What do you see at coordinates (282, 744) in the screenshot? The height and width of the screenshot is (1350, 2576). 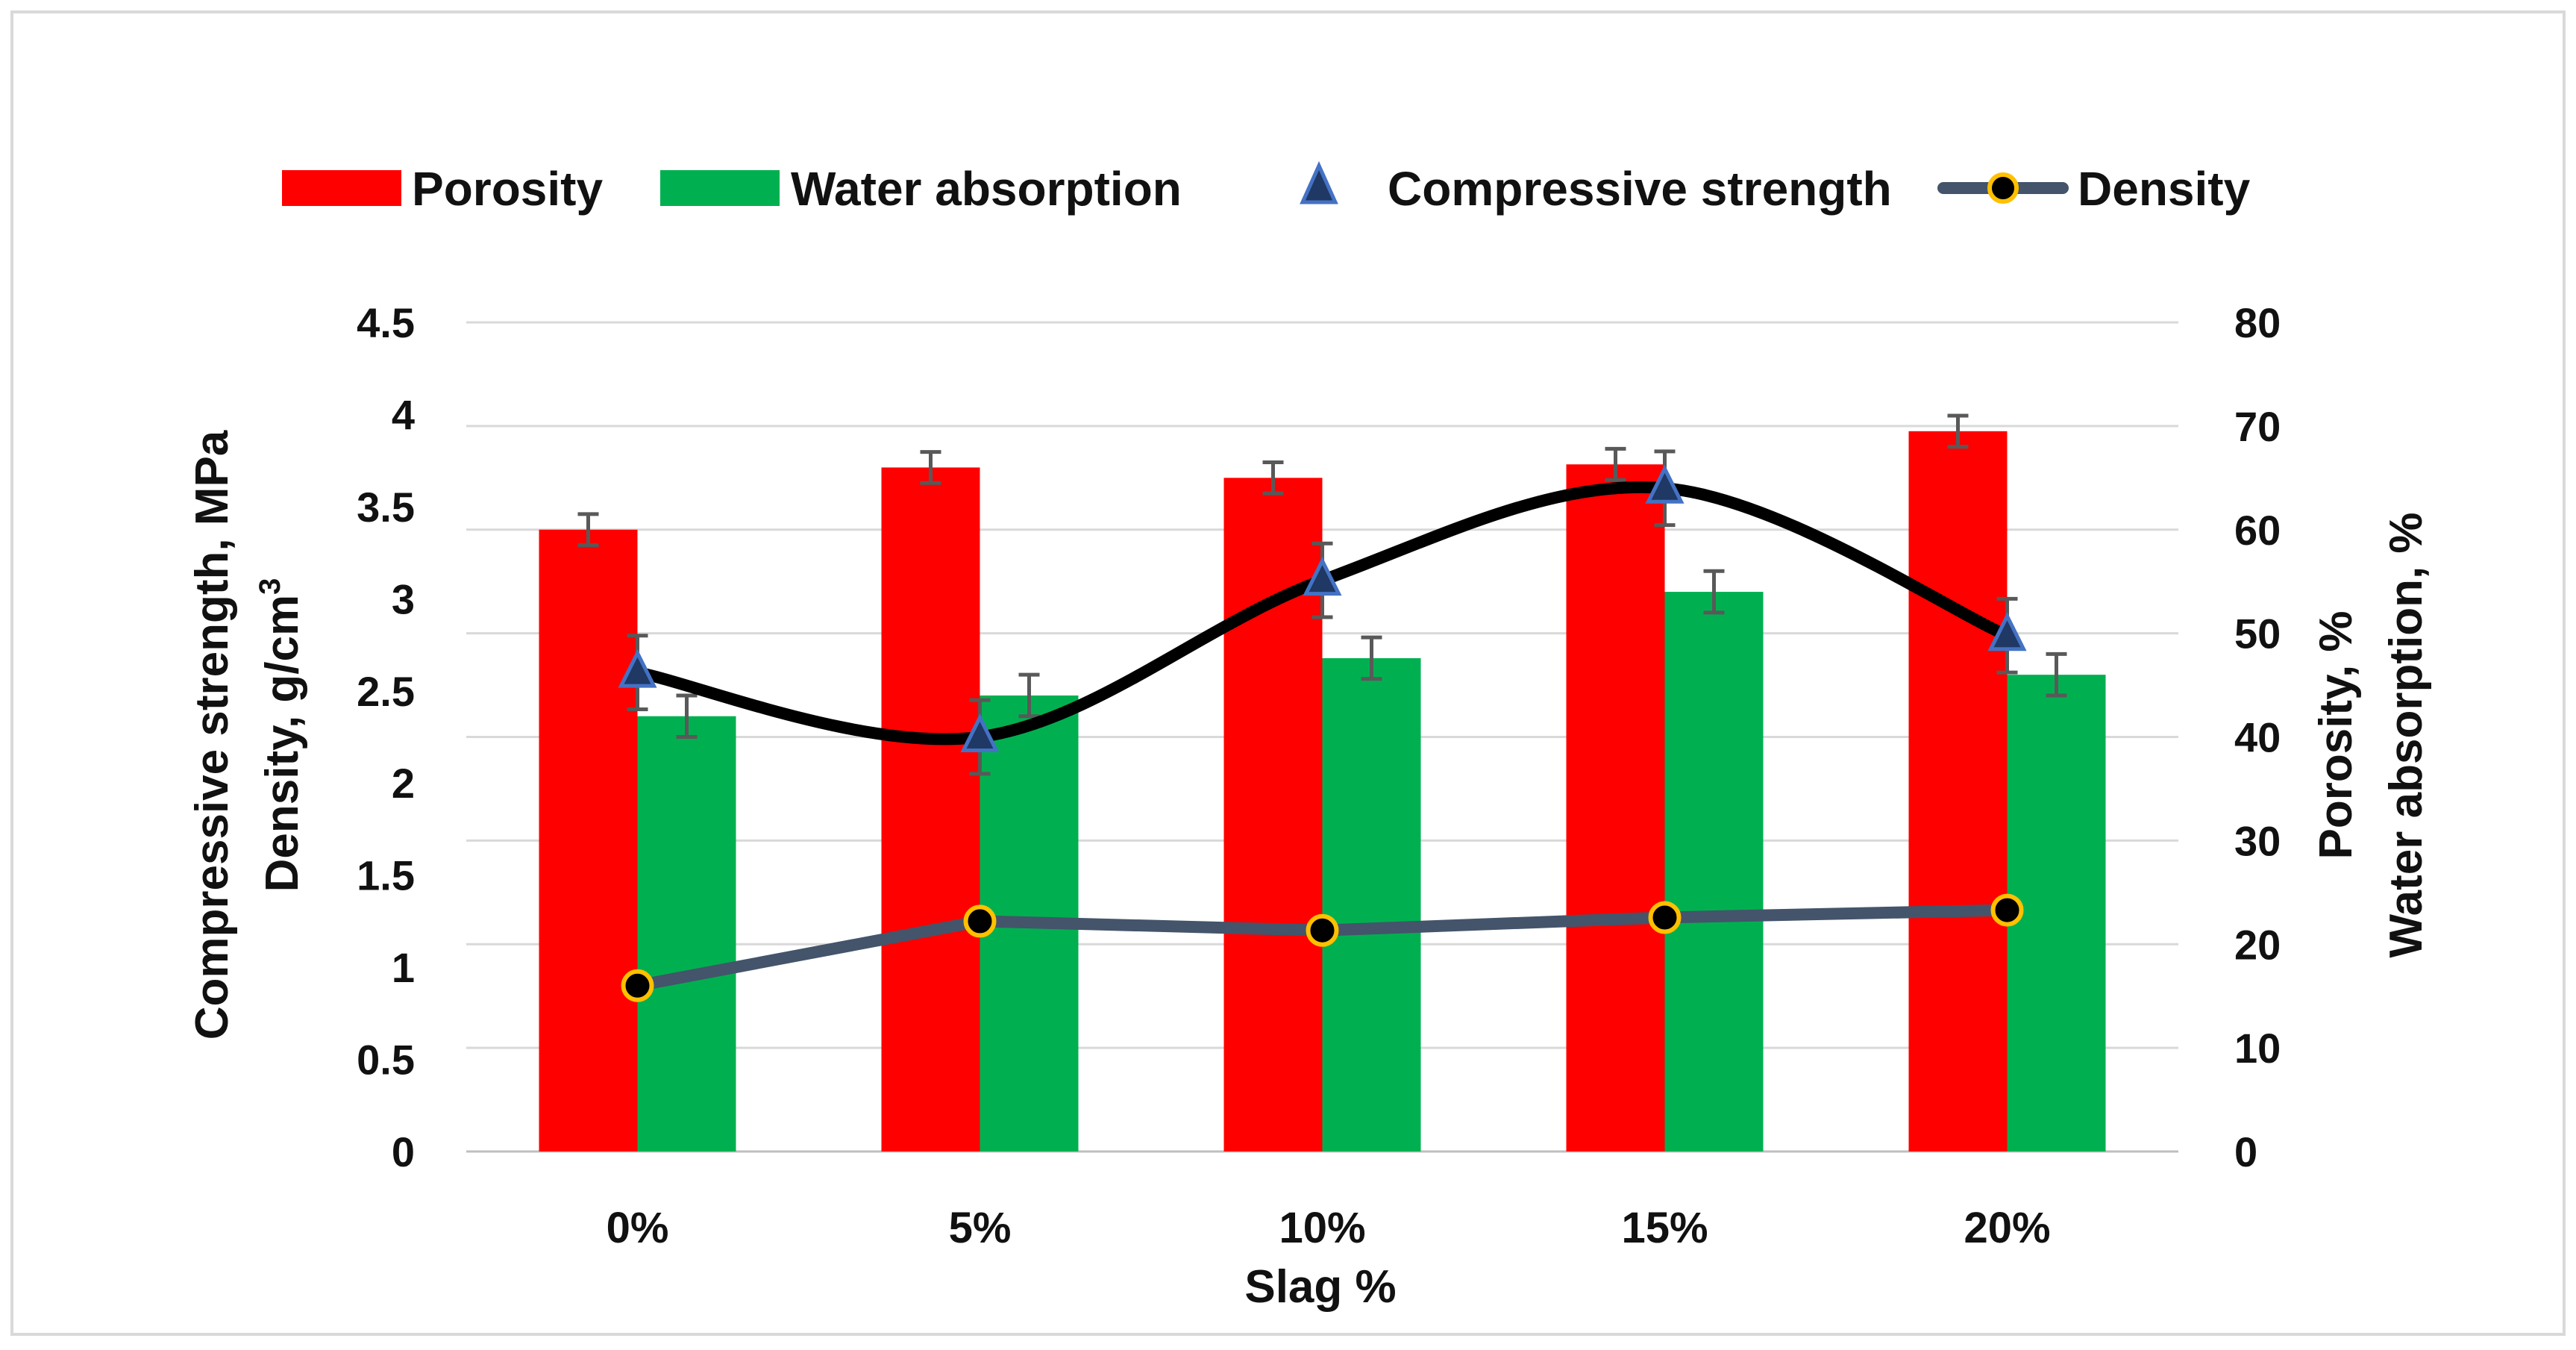 I see `left-axis-title-line-2: Density, g/cm` at bounding box center [282, 744].